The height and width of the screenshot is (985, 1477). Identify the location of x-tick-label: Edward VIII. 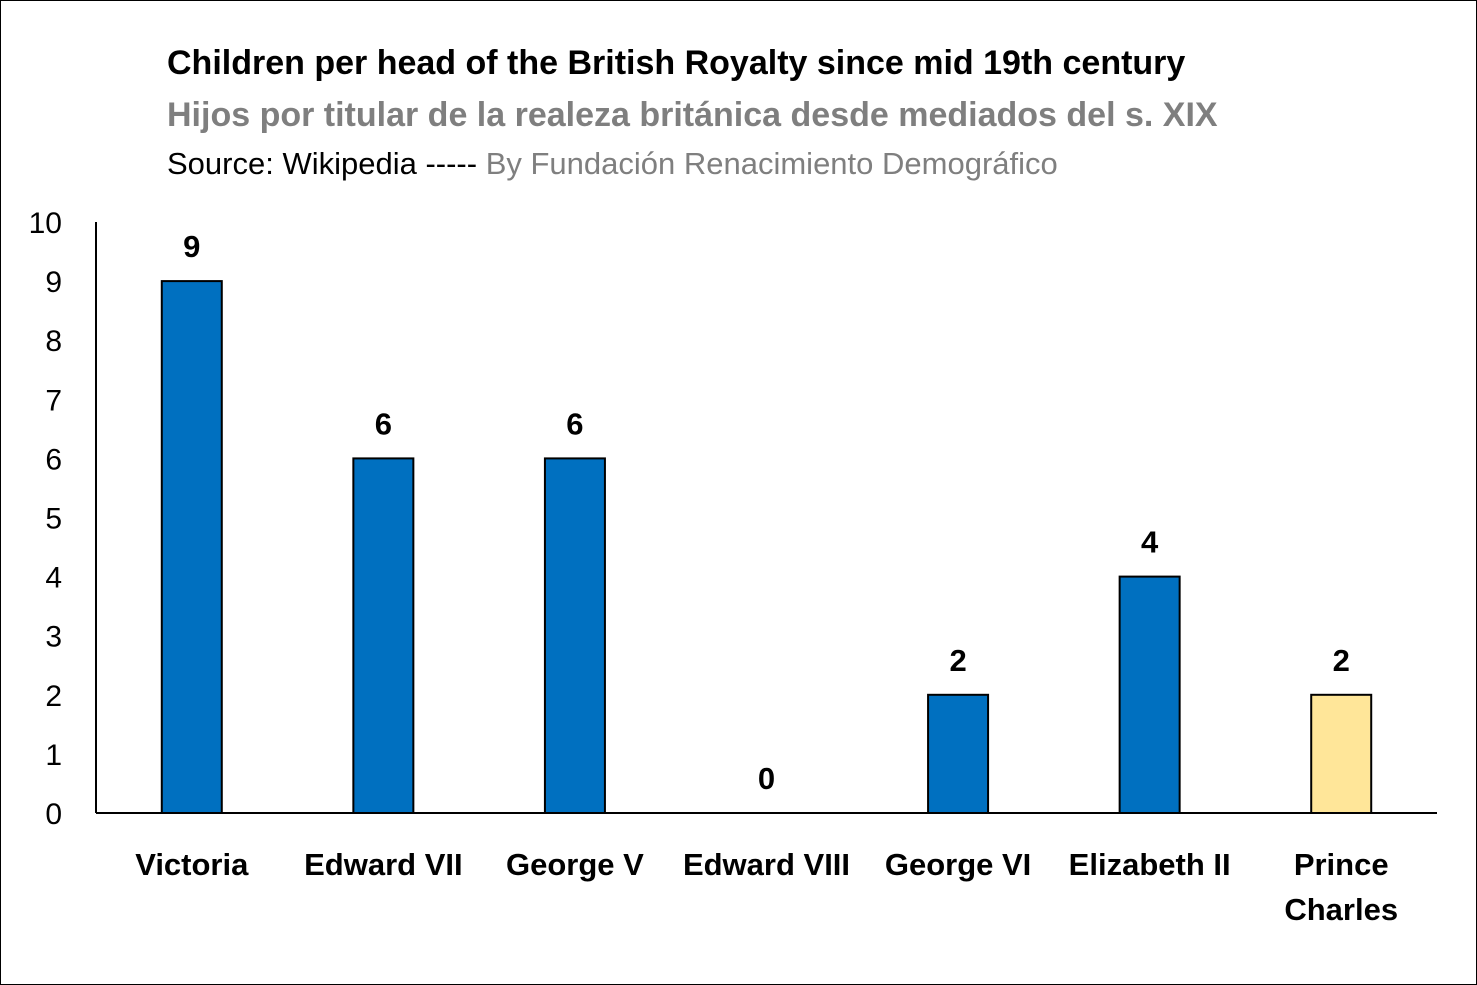
(766, 864).